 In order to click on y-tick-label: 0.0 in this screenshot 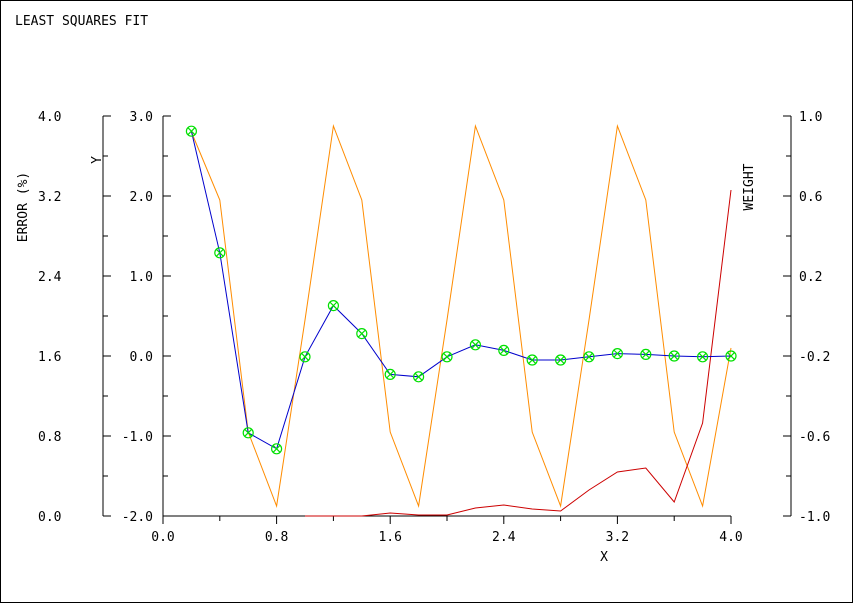, I will do `click(141, 357)`.